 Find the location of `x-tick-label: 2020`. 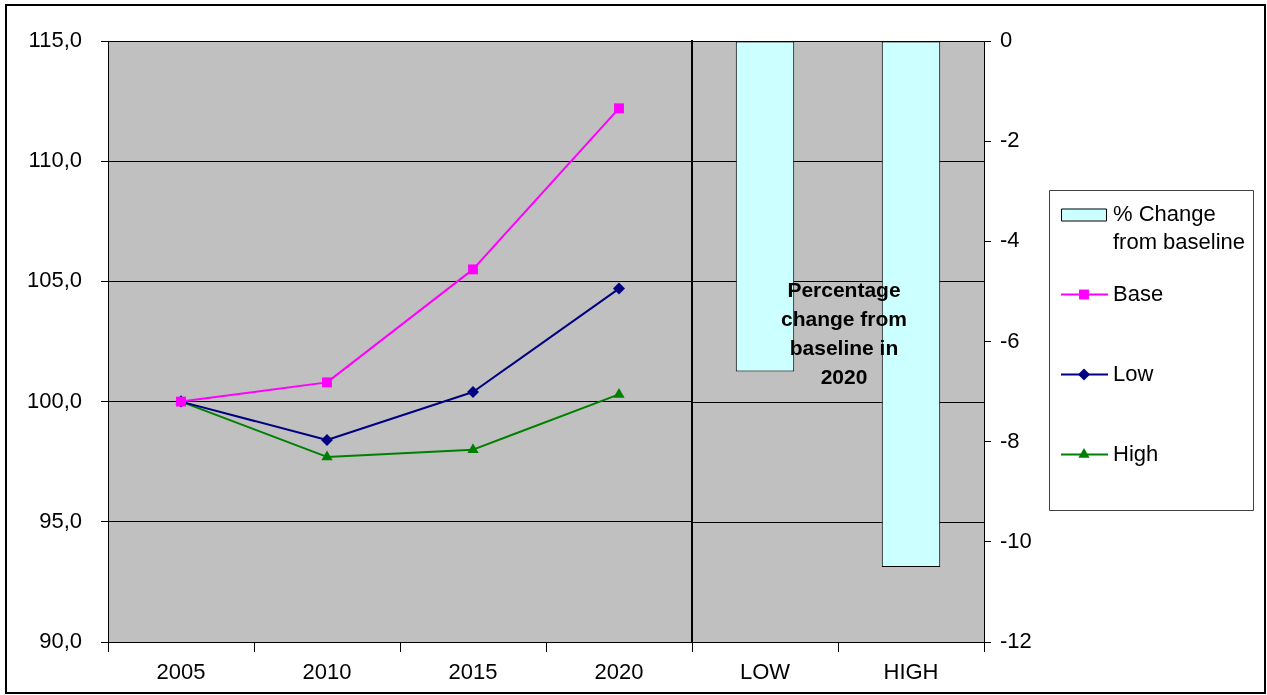

x-tick-label: 2020 is located at coordinates (619, 672).